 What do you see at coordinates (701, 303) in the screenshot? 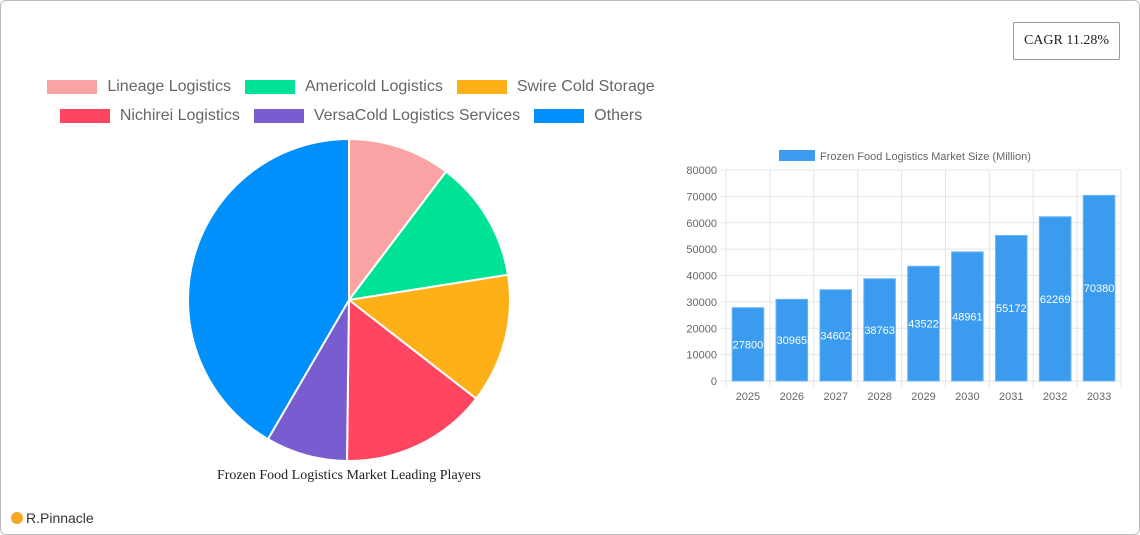
I see `y-tick-label: 30000` at bounding box center [701, 303].